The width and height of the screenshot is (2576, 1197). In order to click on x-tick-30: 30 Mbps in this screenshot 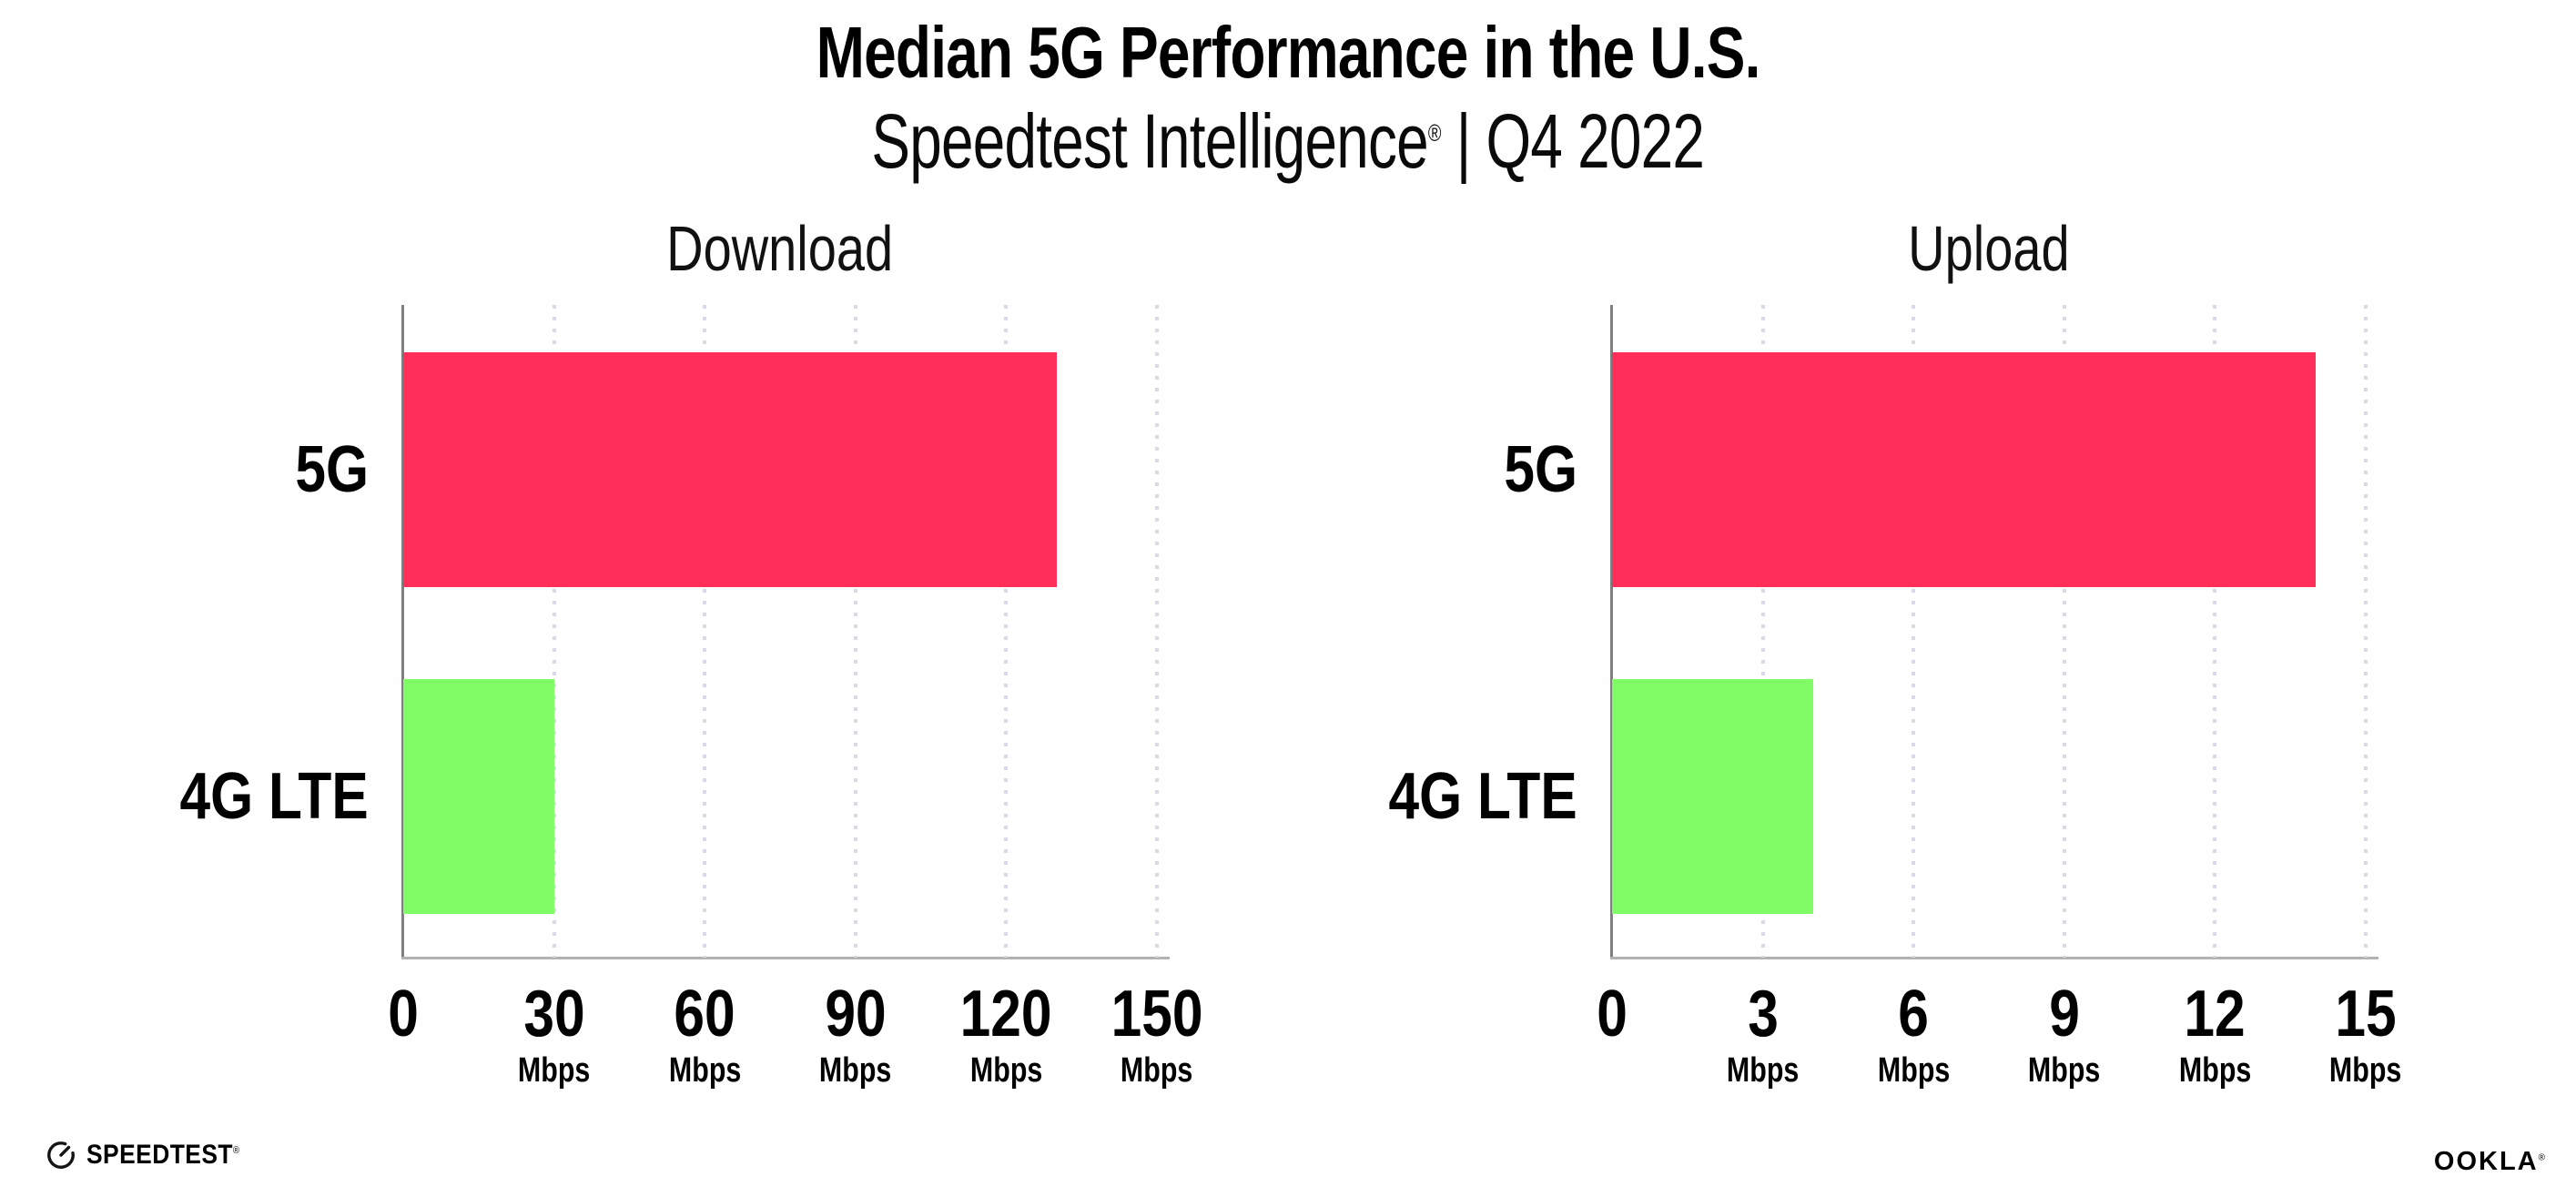, I will do `click(554, 1034)`.